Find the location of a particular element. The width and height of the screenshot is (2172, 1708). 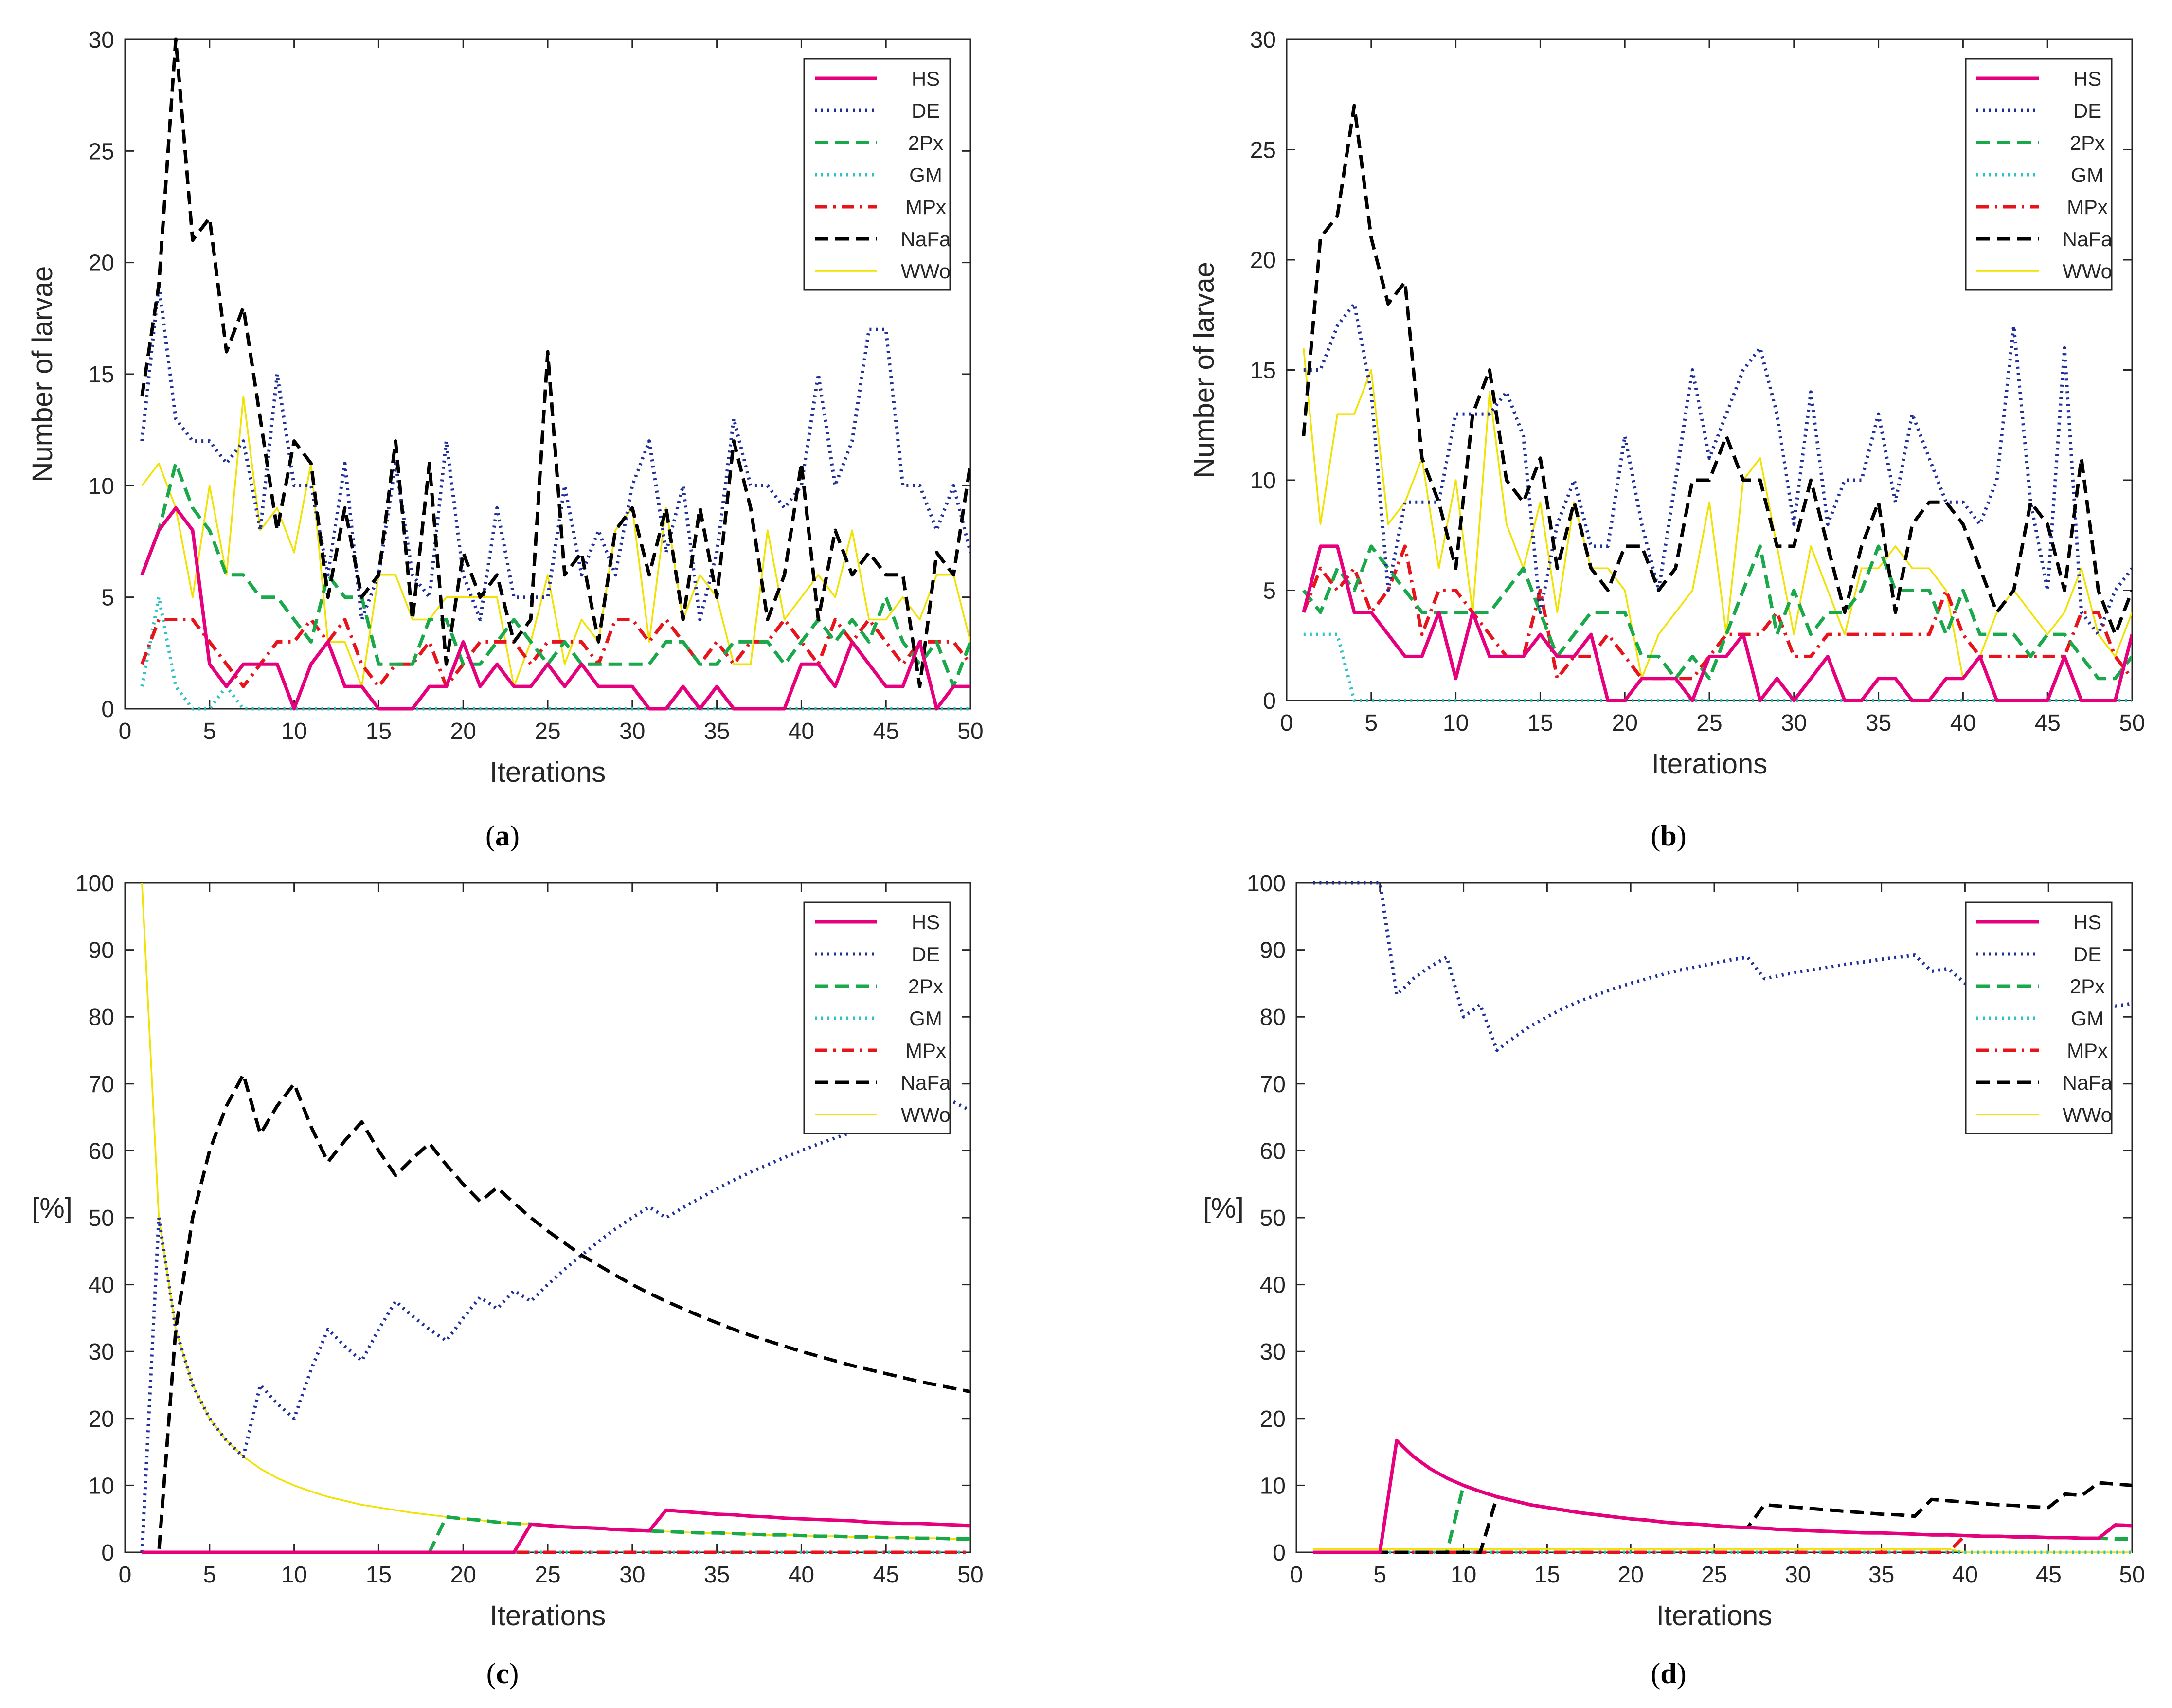

y-axis-label: Number of larvae is located at coordinates (1204, 370).